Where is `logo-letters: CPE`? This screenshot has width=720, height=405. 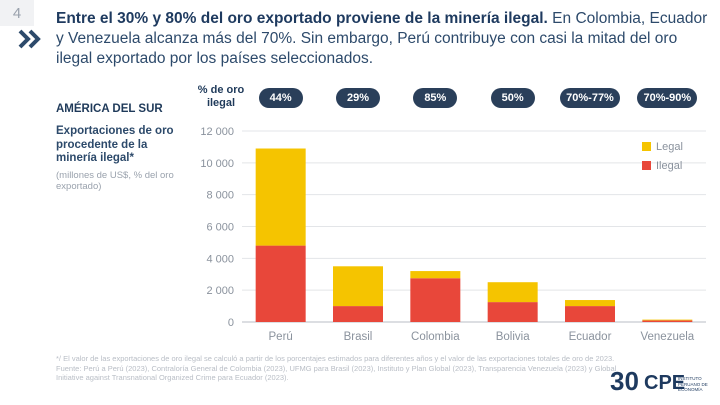 logo-letters: CPE is located at coordinates (665, 383).